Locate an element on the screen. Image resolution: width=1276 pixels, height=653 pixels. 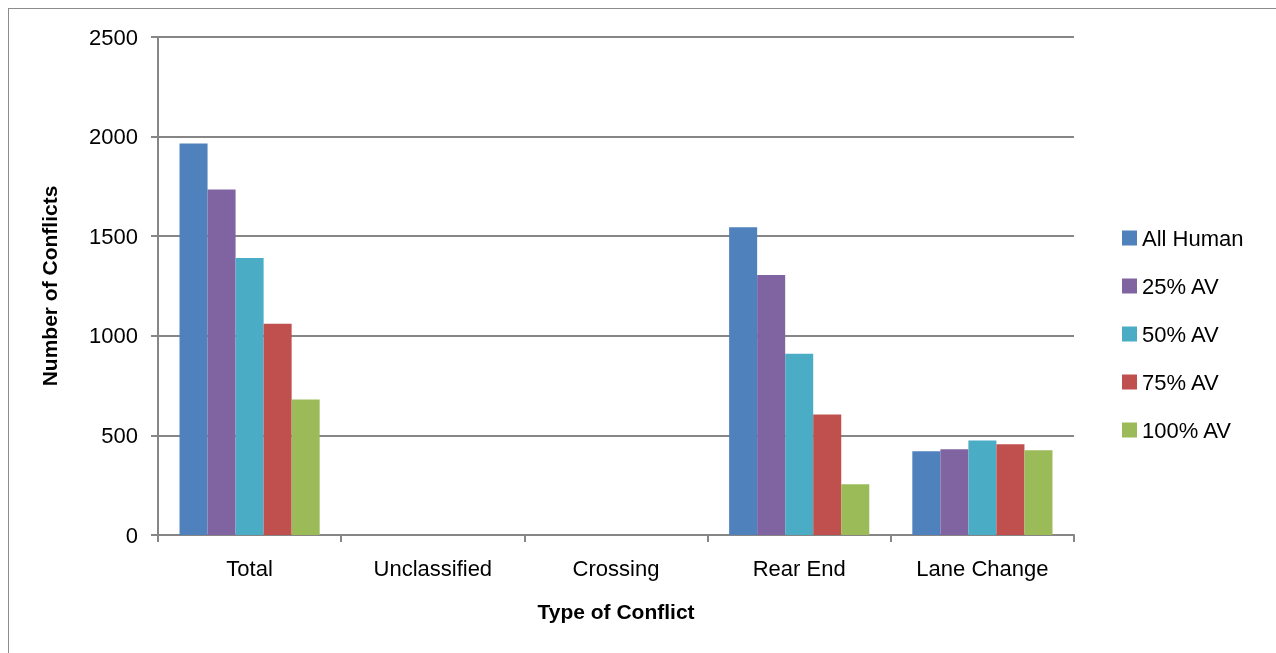
x-tick-label: Unclassified is located at coordinates (433, 568).